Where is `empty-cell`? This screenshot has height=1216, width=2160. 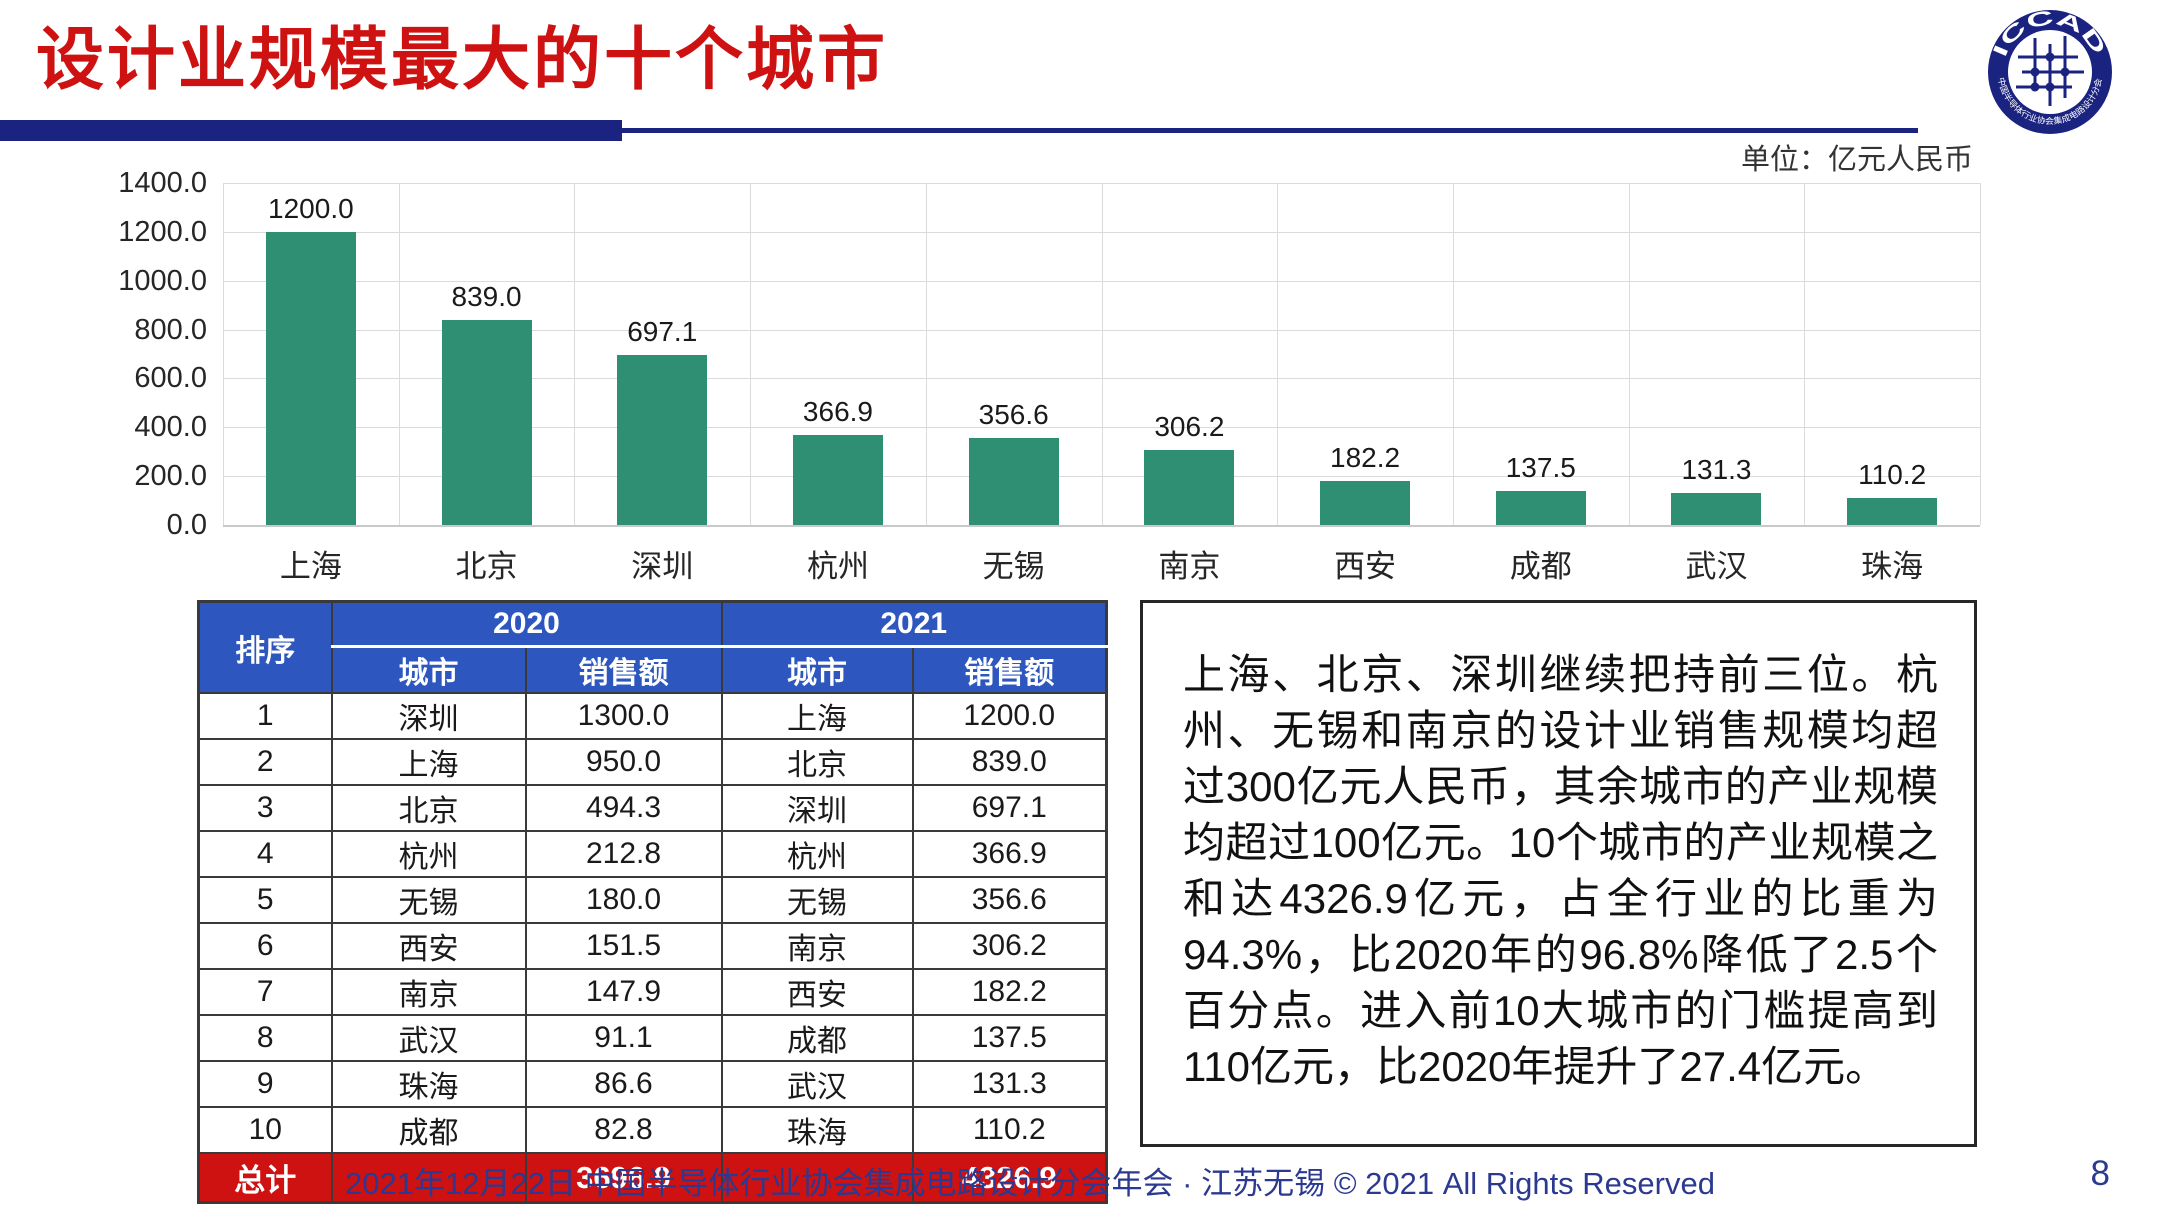 empty-cell is located at coordinates (428, 1178).